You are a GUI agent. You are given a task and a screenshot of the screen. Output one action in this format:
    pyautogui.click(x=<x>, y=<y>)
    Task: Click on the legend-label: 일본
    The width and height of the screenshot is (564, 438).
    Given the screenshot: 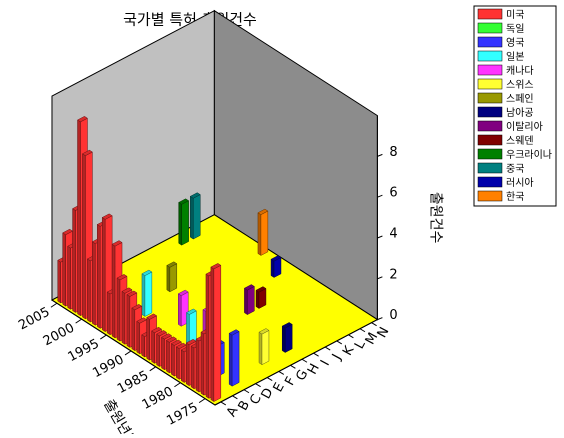 What is the action you would take?
    pyautogui.click(x=515, y=57)
    